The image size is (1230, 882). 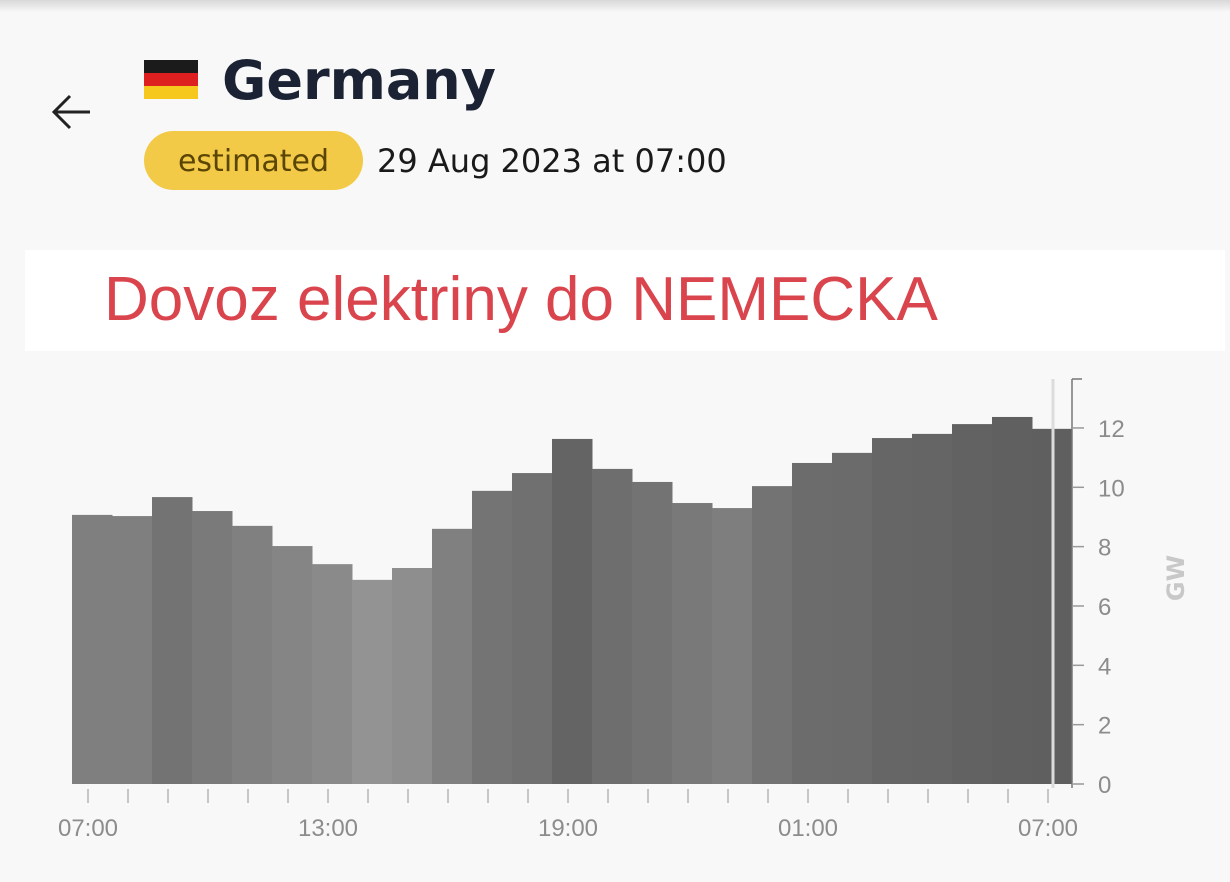 What do you see at coordinates (521, 299) in the screenshot?
I see `banner-text: Dovoz elektriny do NEMECKA` at bounding box center [521, 299].